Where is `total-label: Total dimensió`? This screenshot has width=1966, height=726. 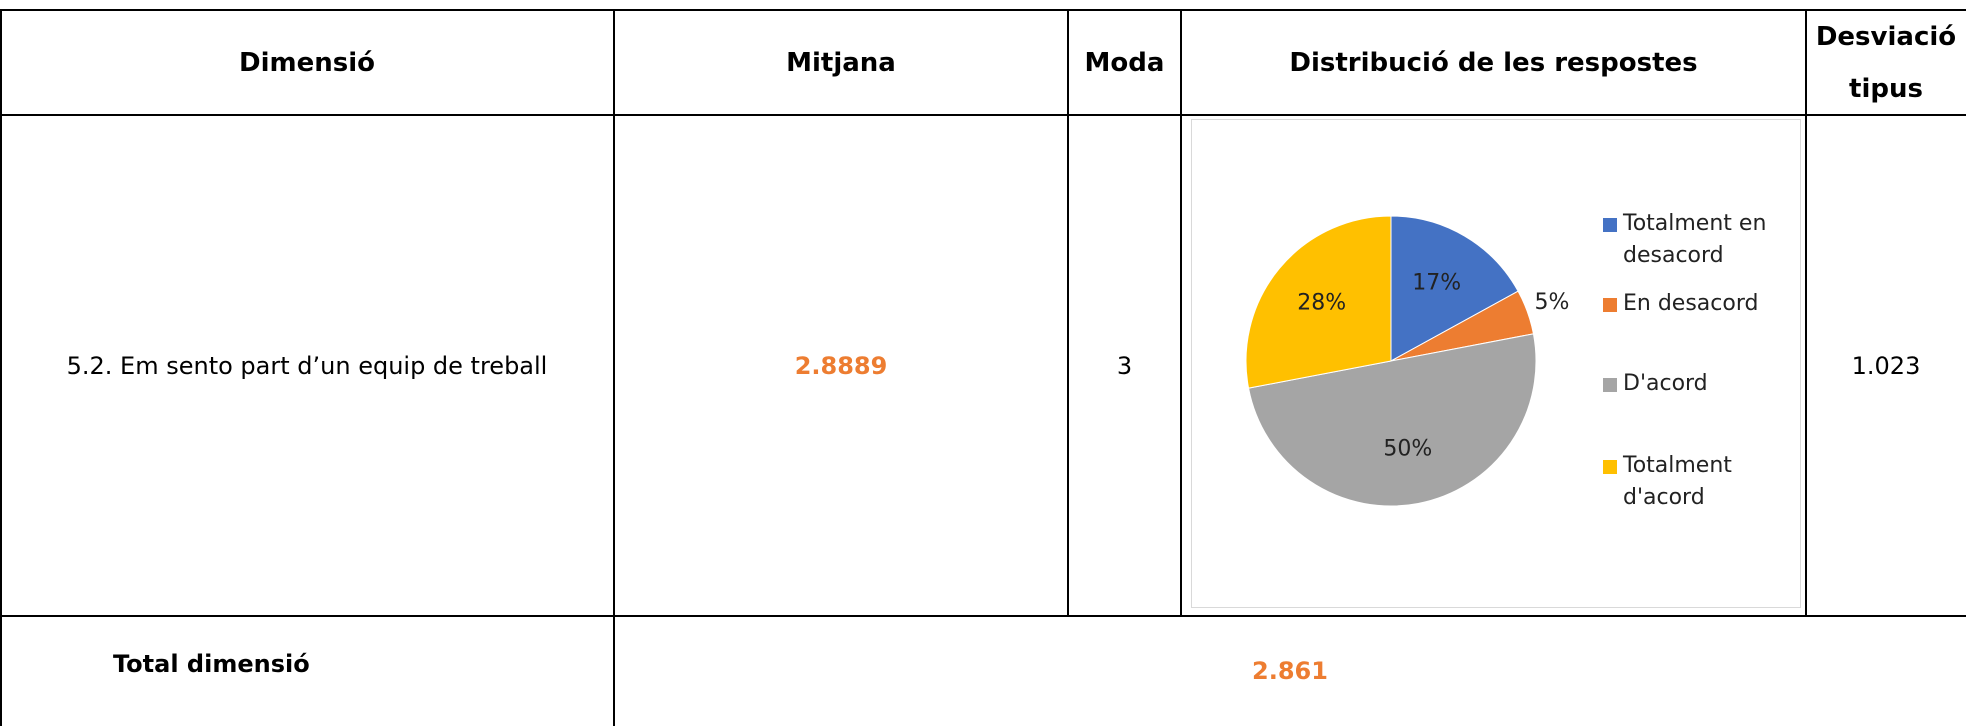 total-label: Total dimensió is located at coordinates (211, 663).